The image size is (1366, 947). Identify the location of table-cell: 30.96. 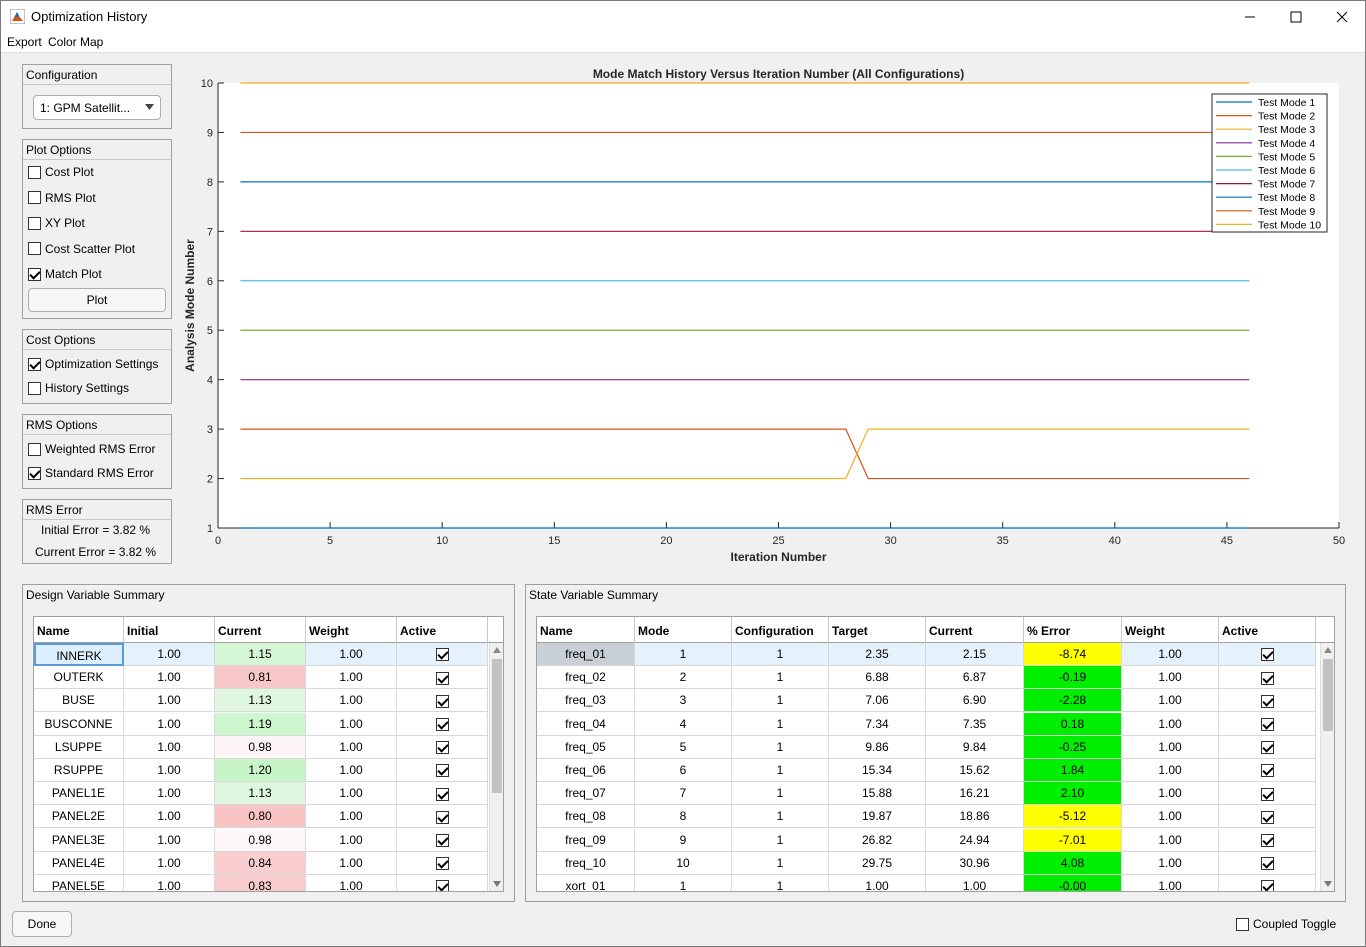
(975, 863).